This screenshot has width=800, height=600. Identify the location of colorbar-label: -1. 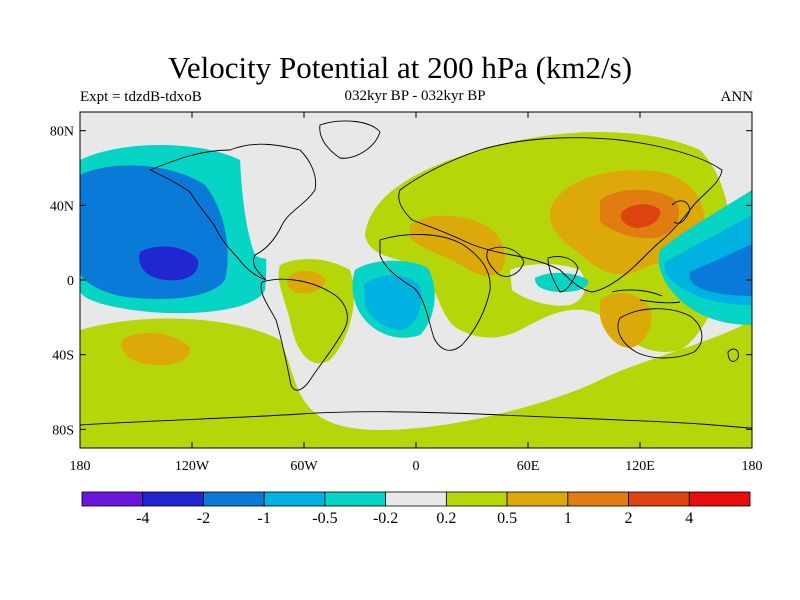
(264, 518).